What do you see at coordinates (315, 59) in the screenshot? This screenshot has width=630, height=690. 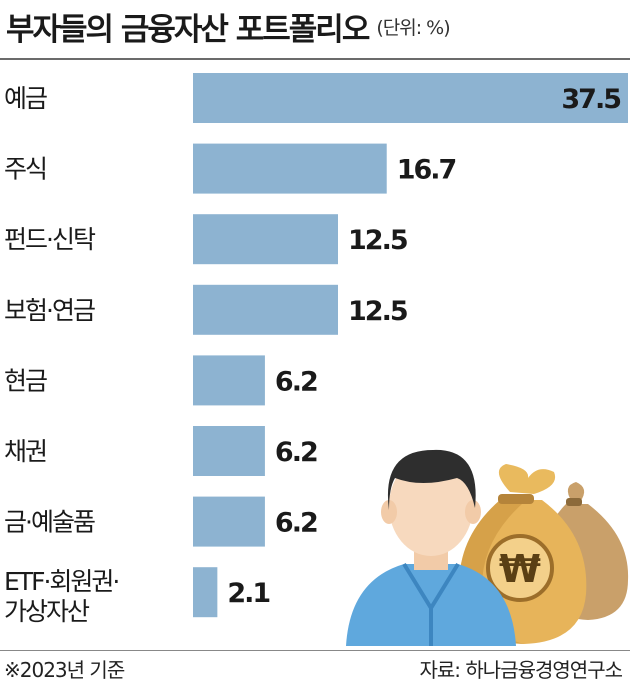 I see `title-divider` at bounding box center [315, 59].